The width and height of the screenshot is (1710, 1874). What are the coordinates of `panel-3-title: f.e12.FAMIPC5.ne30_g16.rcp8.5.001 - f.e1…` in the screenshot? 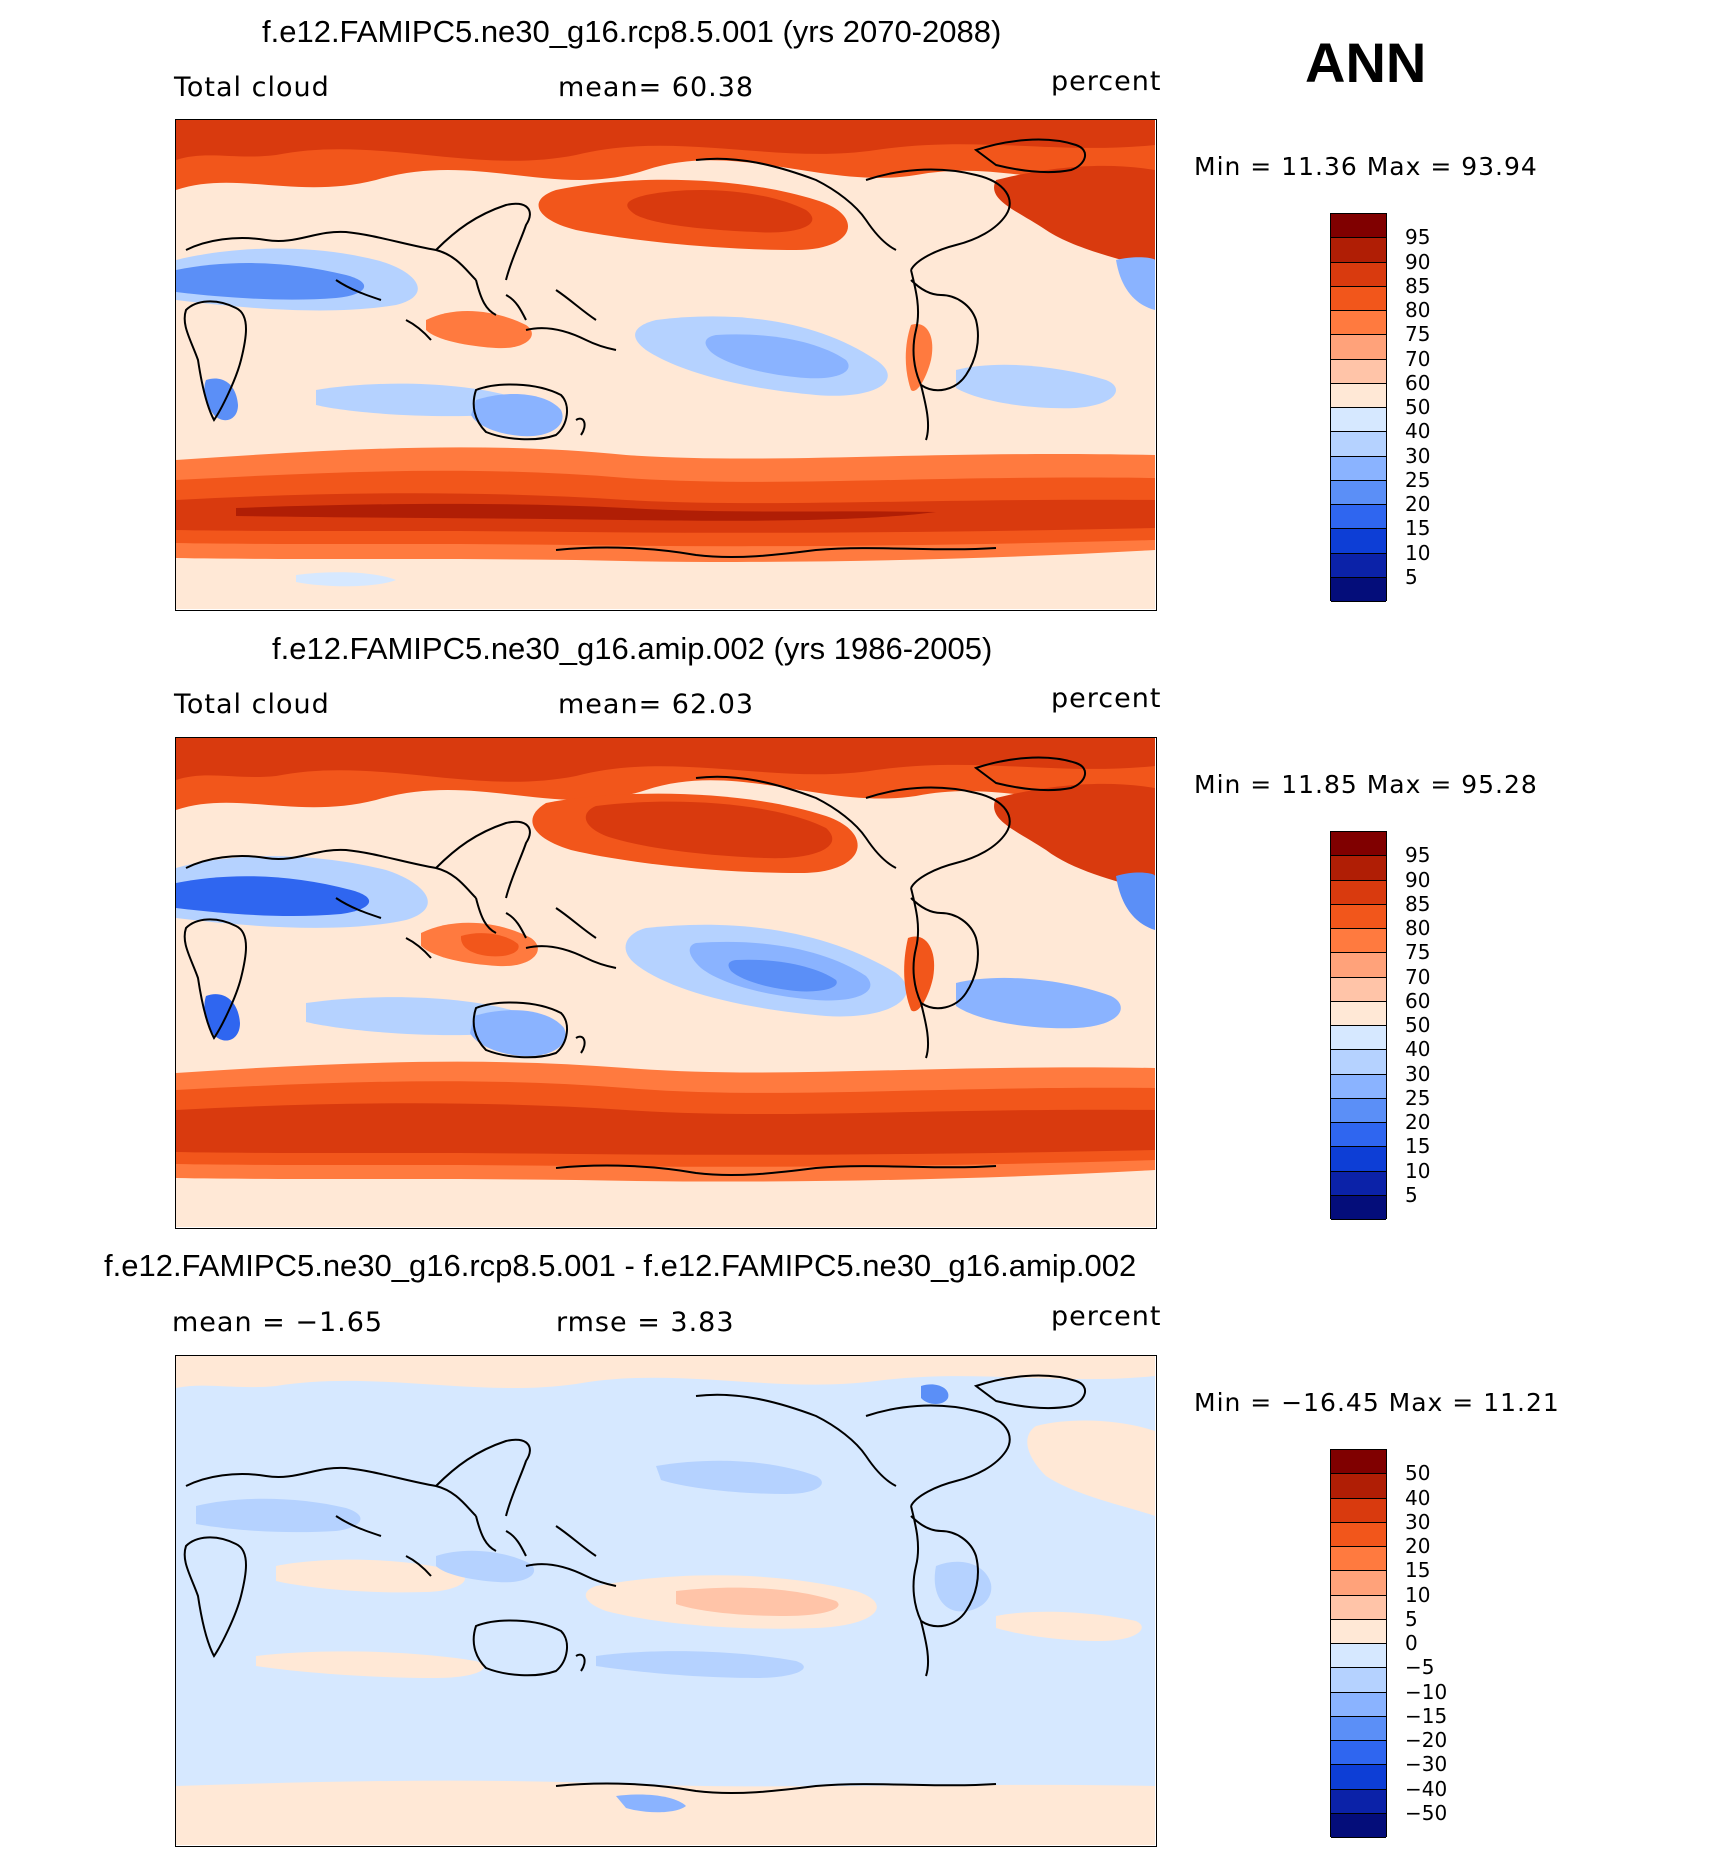 It's located at (620, 1265).